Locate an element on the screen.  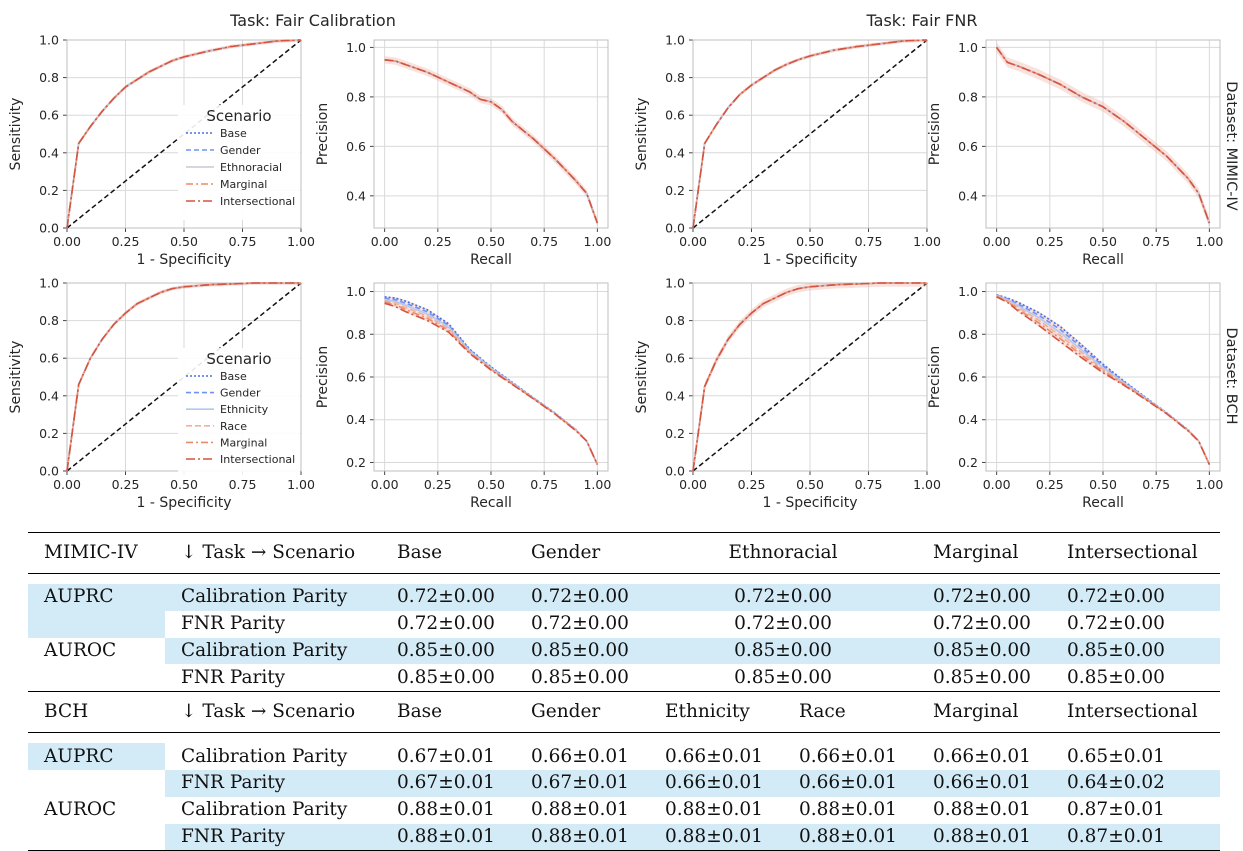
series-line-marginal is located at coordinates (1103, 380).